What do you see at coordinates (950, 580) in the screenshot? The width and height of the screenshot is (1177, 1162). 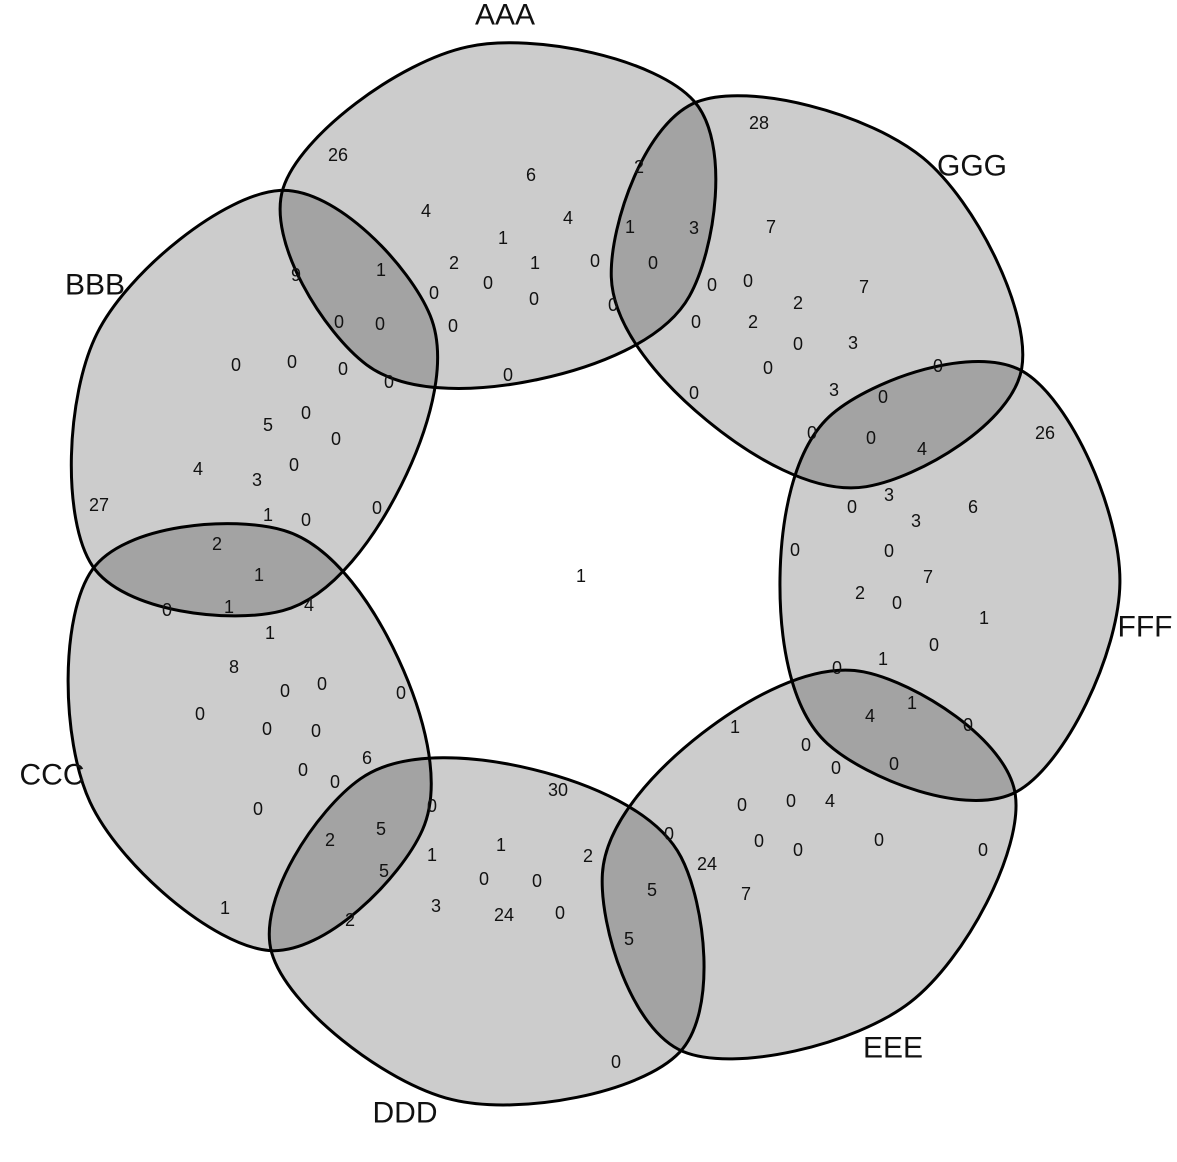 I see `set-petal-fff` at bounding box center [950, 580].